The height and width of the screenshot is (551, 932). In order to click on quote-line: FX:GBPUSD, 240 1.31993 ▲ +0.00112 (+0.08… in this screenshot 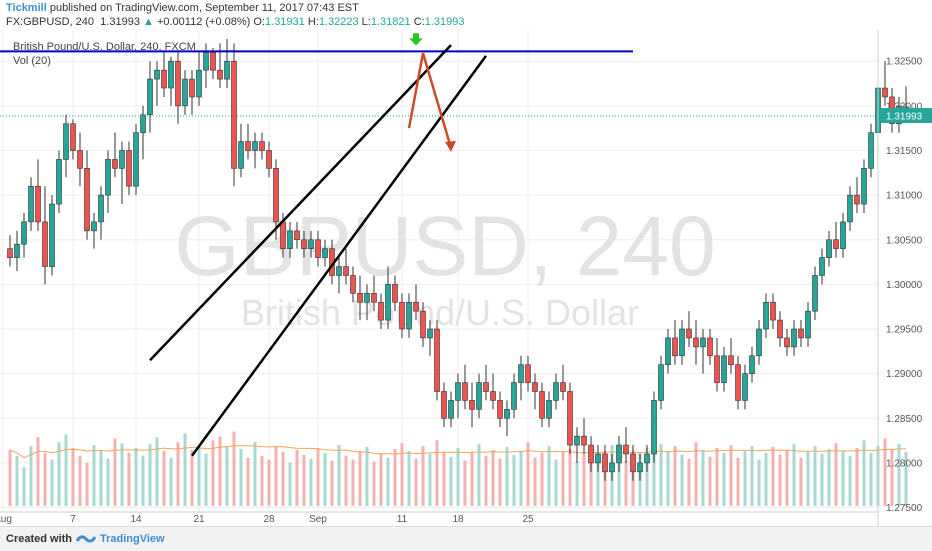, I will do `click(235, 22)`.